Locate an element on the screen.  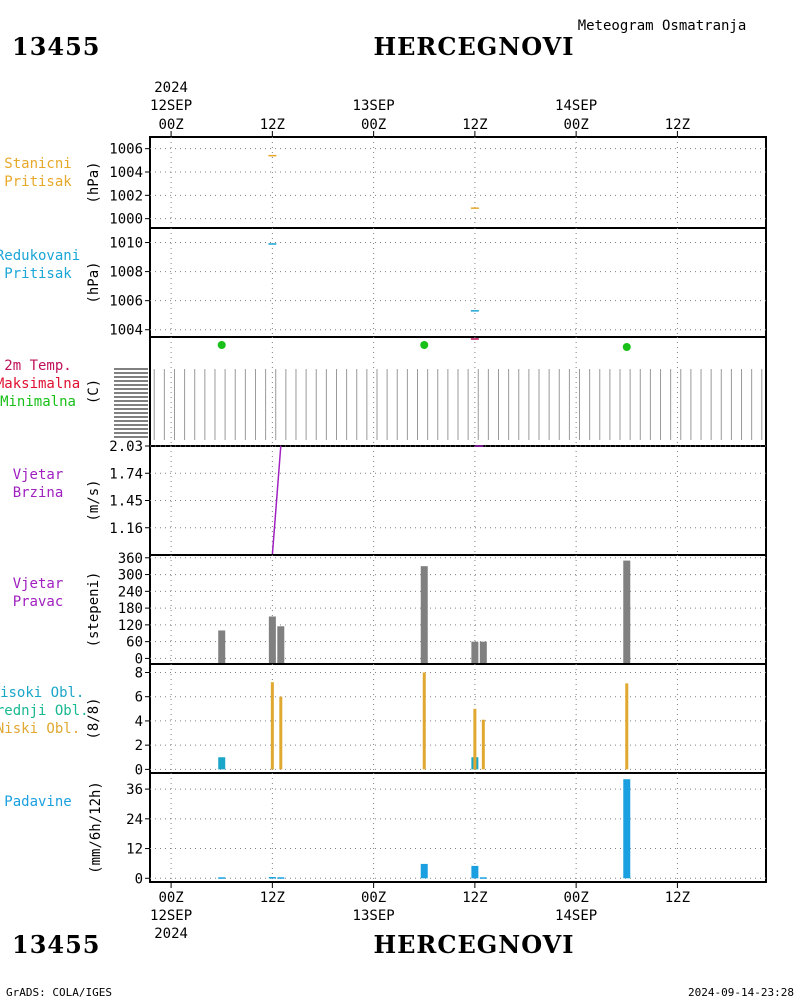
panel-label: Maksimalna is located at coordinates (40, 384).